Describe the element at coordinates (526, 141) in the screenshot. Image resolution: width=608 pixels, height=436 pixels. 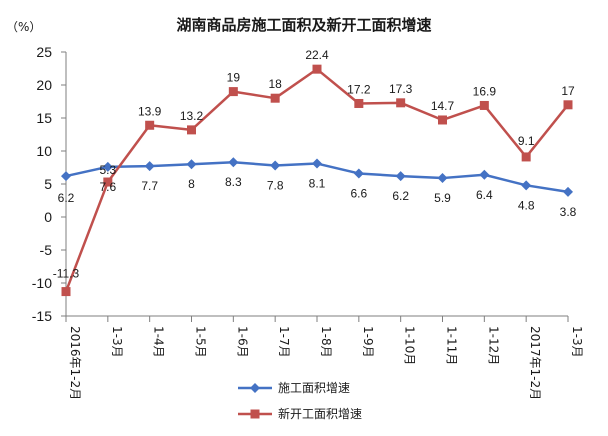
I see `data-label: 9.1` at that location.